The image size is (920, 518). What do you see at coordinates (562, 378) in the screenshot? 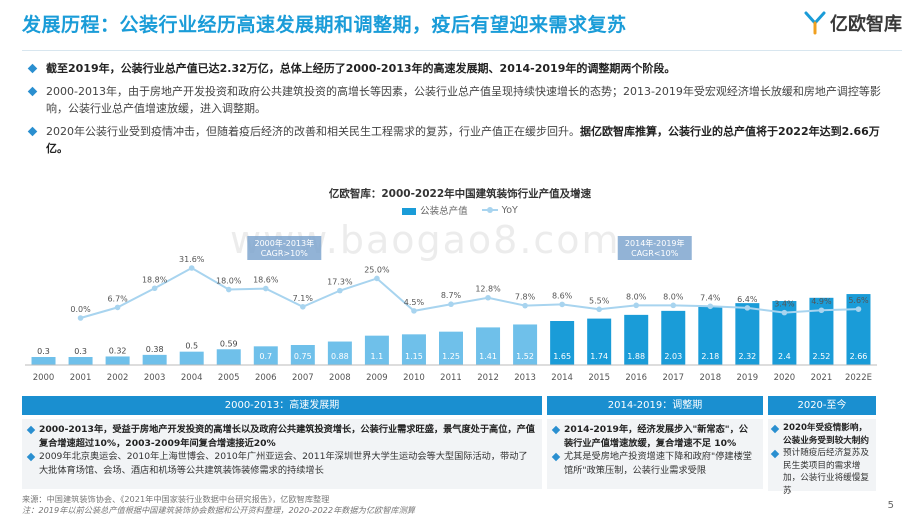
I see `x-tick-label: 2014` at bounding box center [562, 378].